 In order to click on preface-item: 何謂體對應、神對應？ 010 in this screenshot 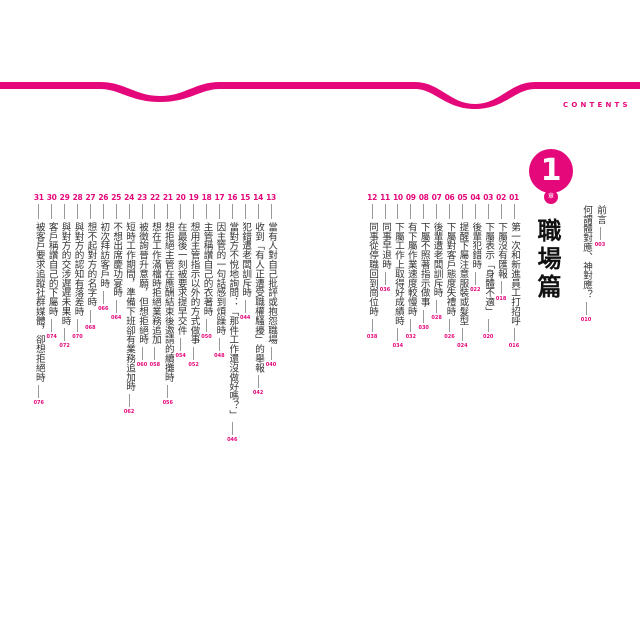, I will do `click(586, 264)`.